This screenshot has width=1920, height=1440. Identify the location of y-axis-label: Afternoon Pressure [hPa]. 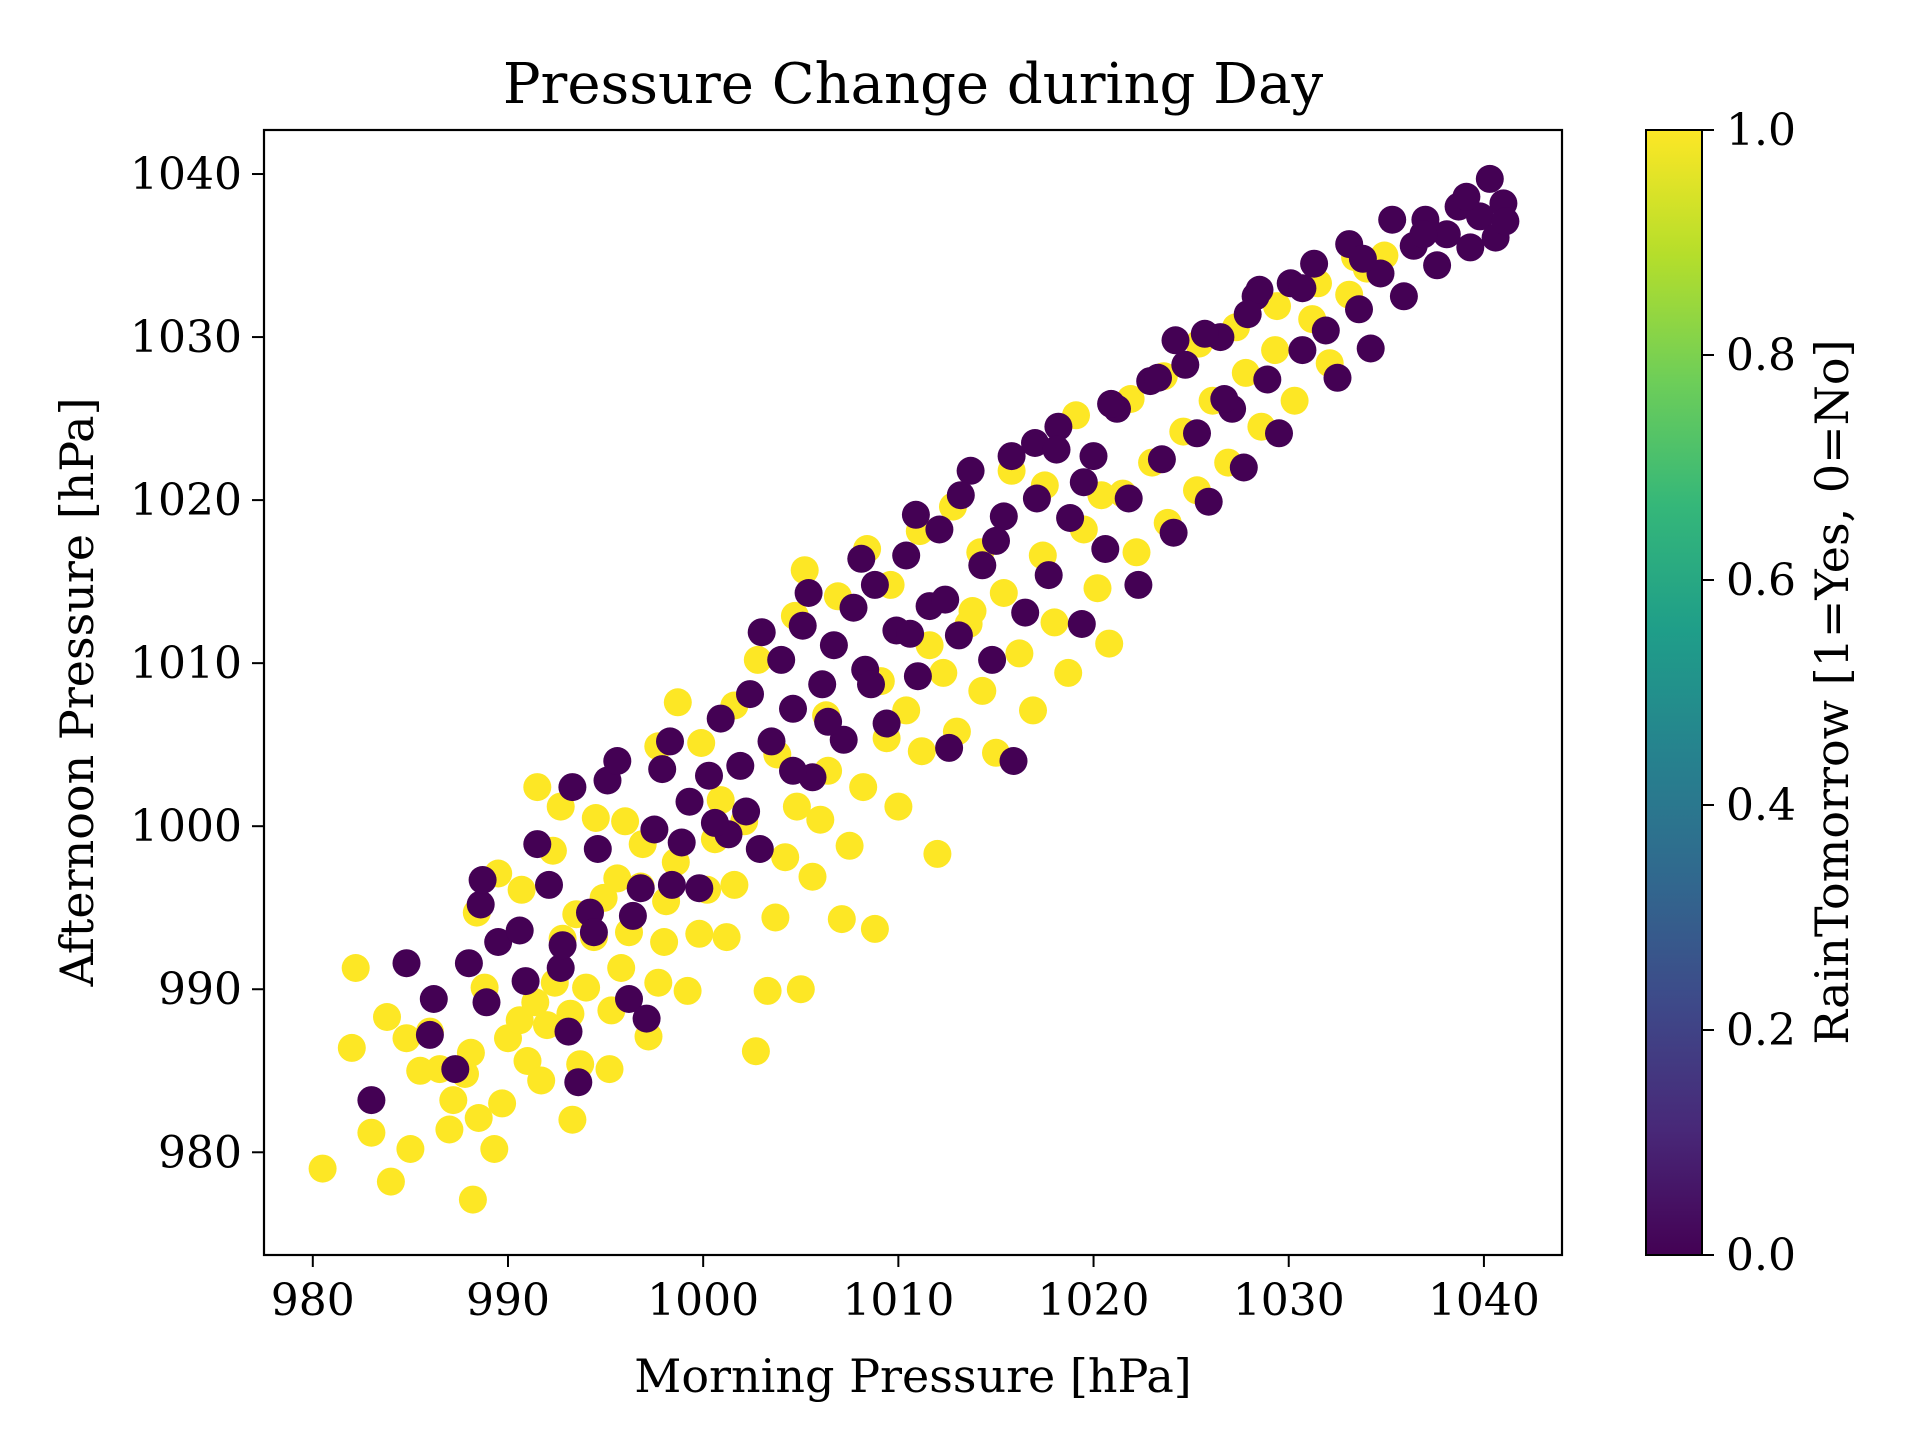
(77, 692).